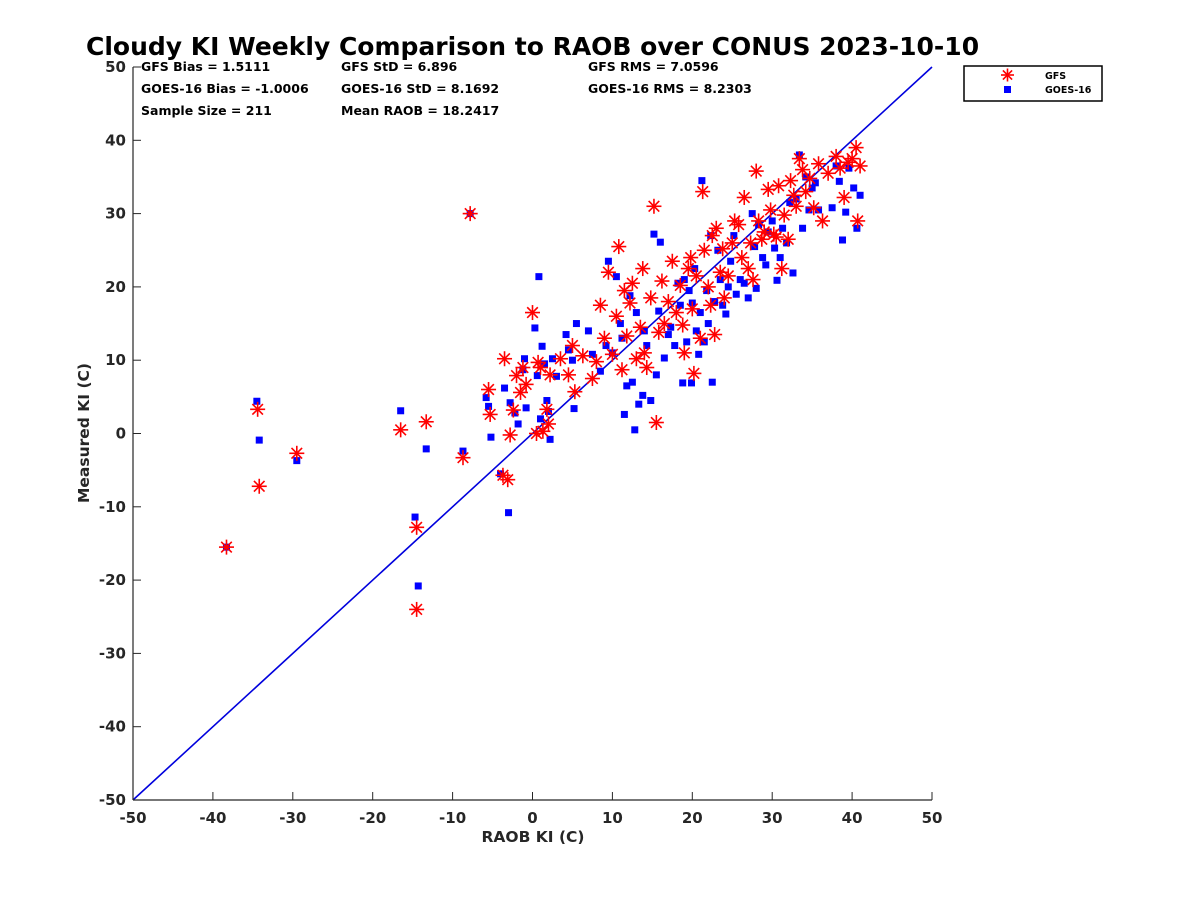 The width and height of the screenshot is (1200, 900). I want to click on y-tick-label: -40, so click(112, 727).